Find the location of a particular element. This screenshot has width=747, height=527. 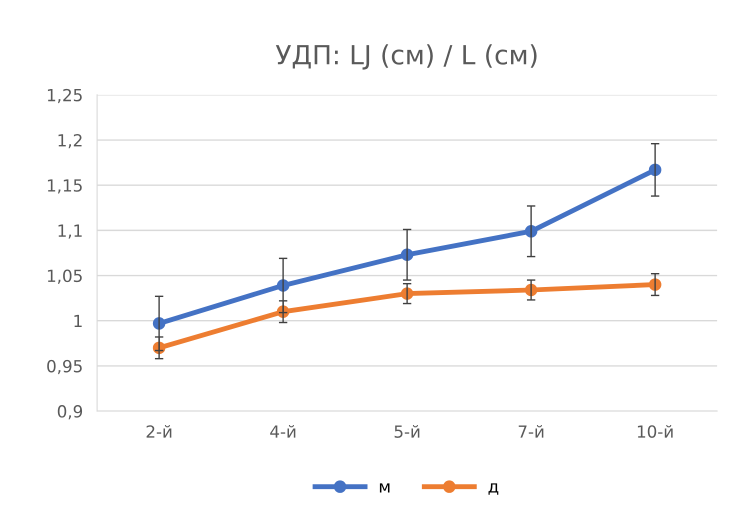

legend-label: м is located at coordinates (385, 487).